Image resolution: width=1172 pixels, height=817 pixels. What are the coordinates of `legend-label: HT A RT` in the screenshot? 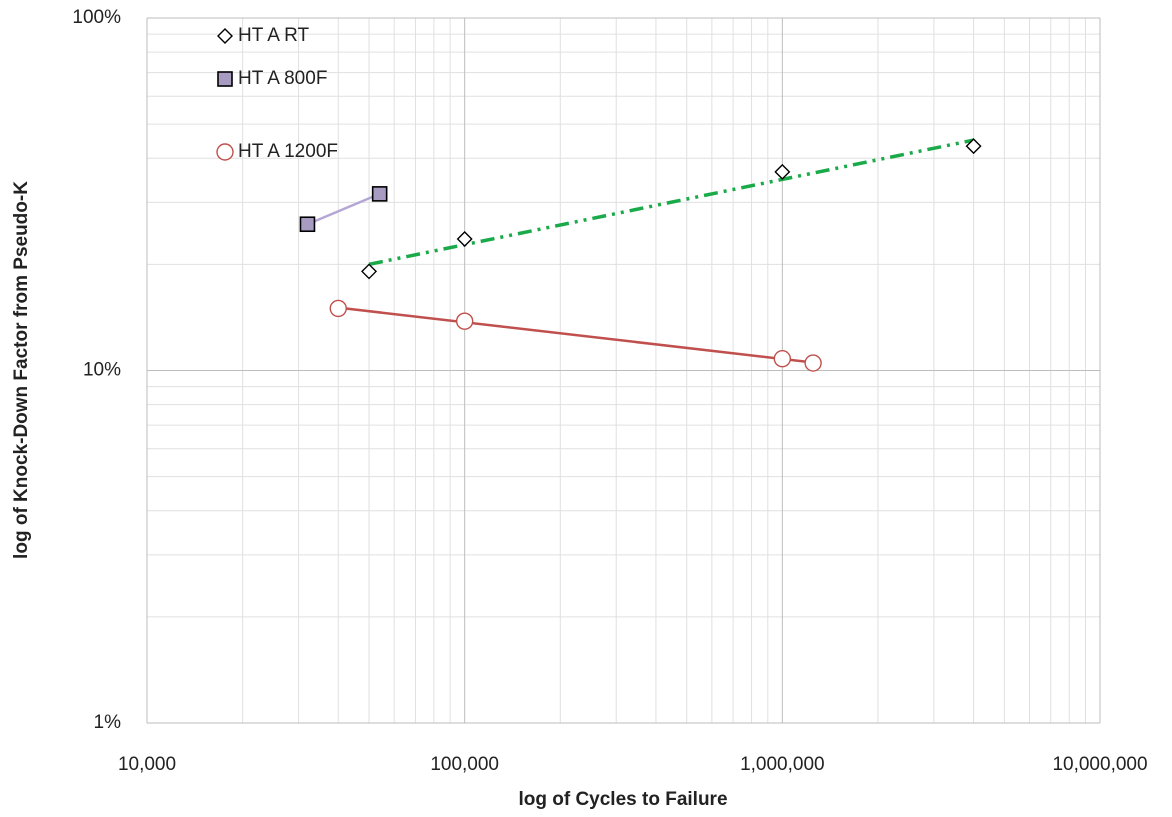 It's located at (273, 35).